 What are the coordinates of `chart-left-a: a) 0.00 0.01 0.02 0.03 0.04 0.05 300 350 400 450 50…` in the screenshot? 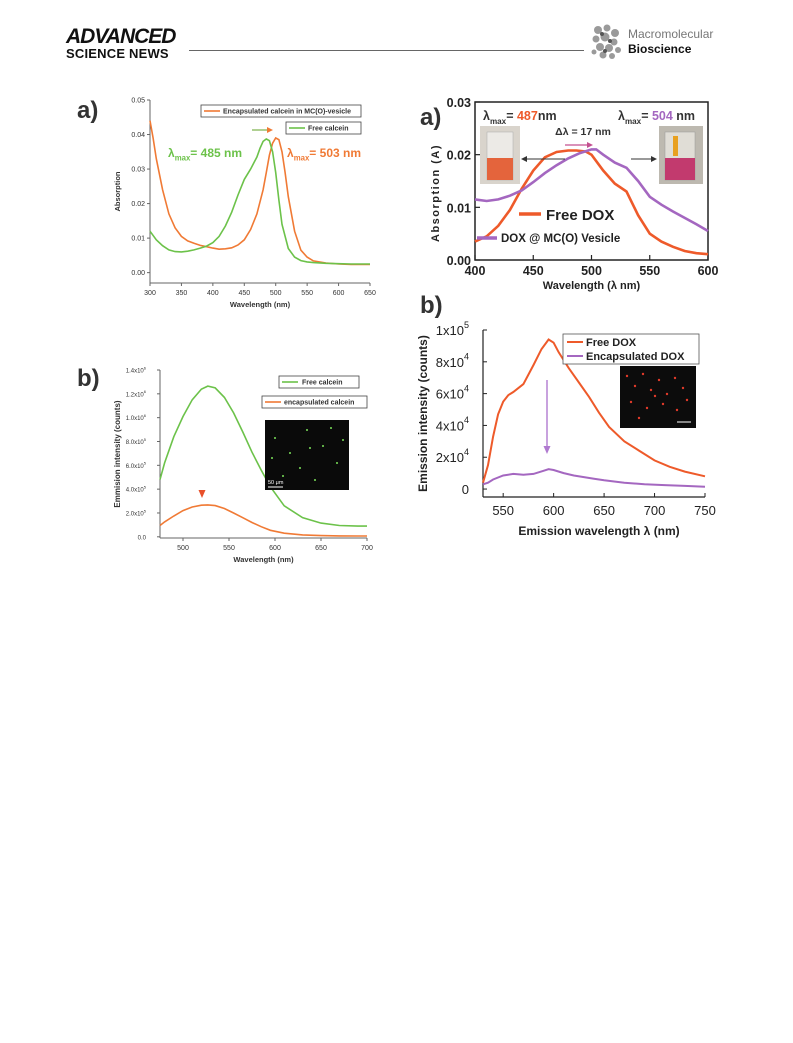 It's located at (226, 203).